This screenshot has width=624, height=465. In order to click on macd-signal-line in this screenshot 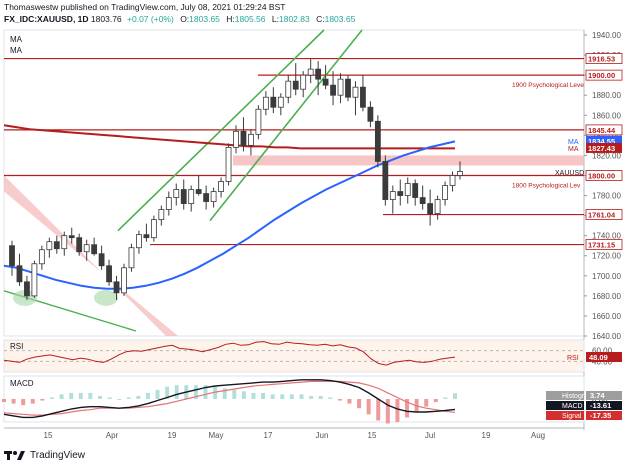, I will do `click(229, 398)`.